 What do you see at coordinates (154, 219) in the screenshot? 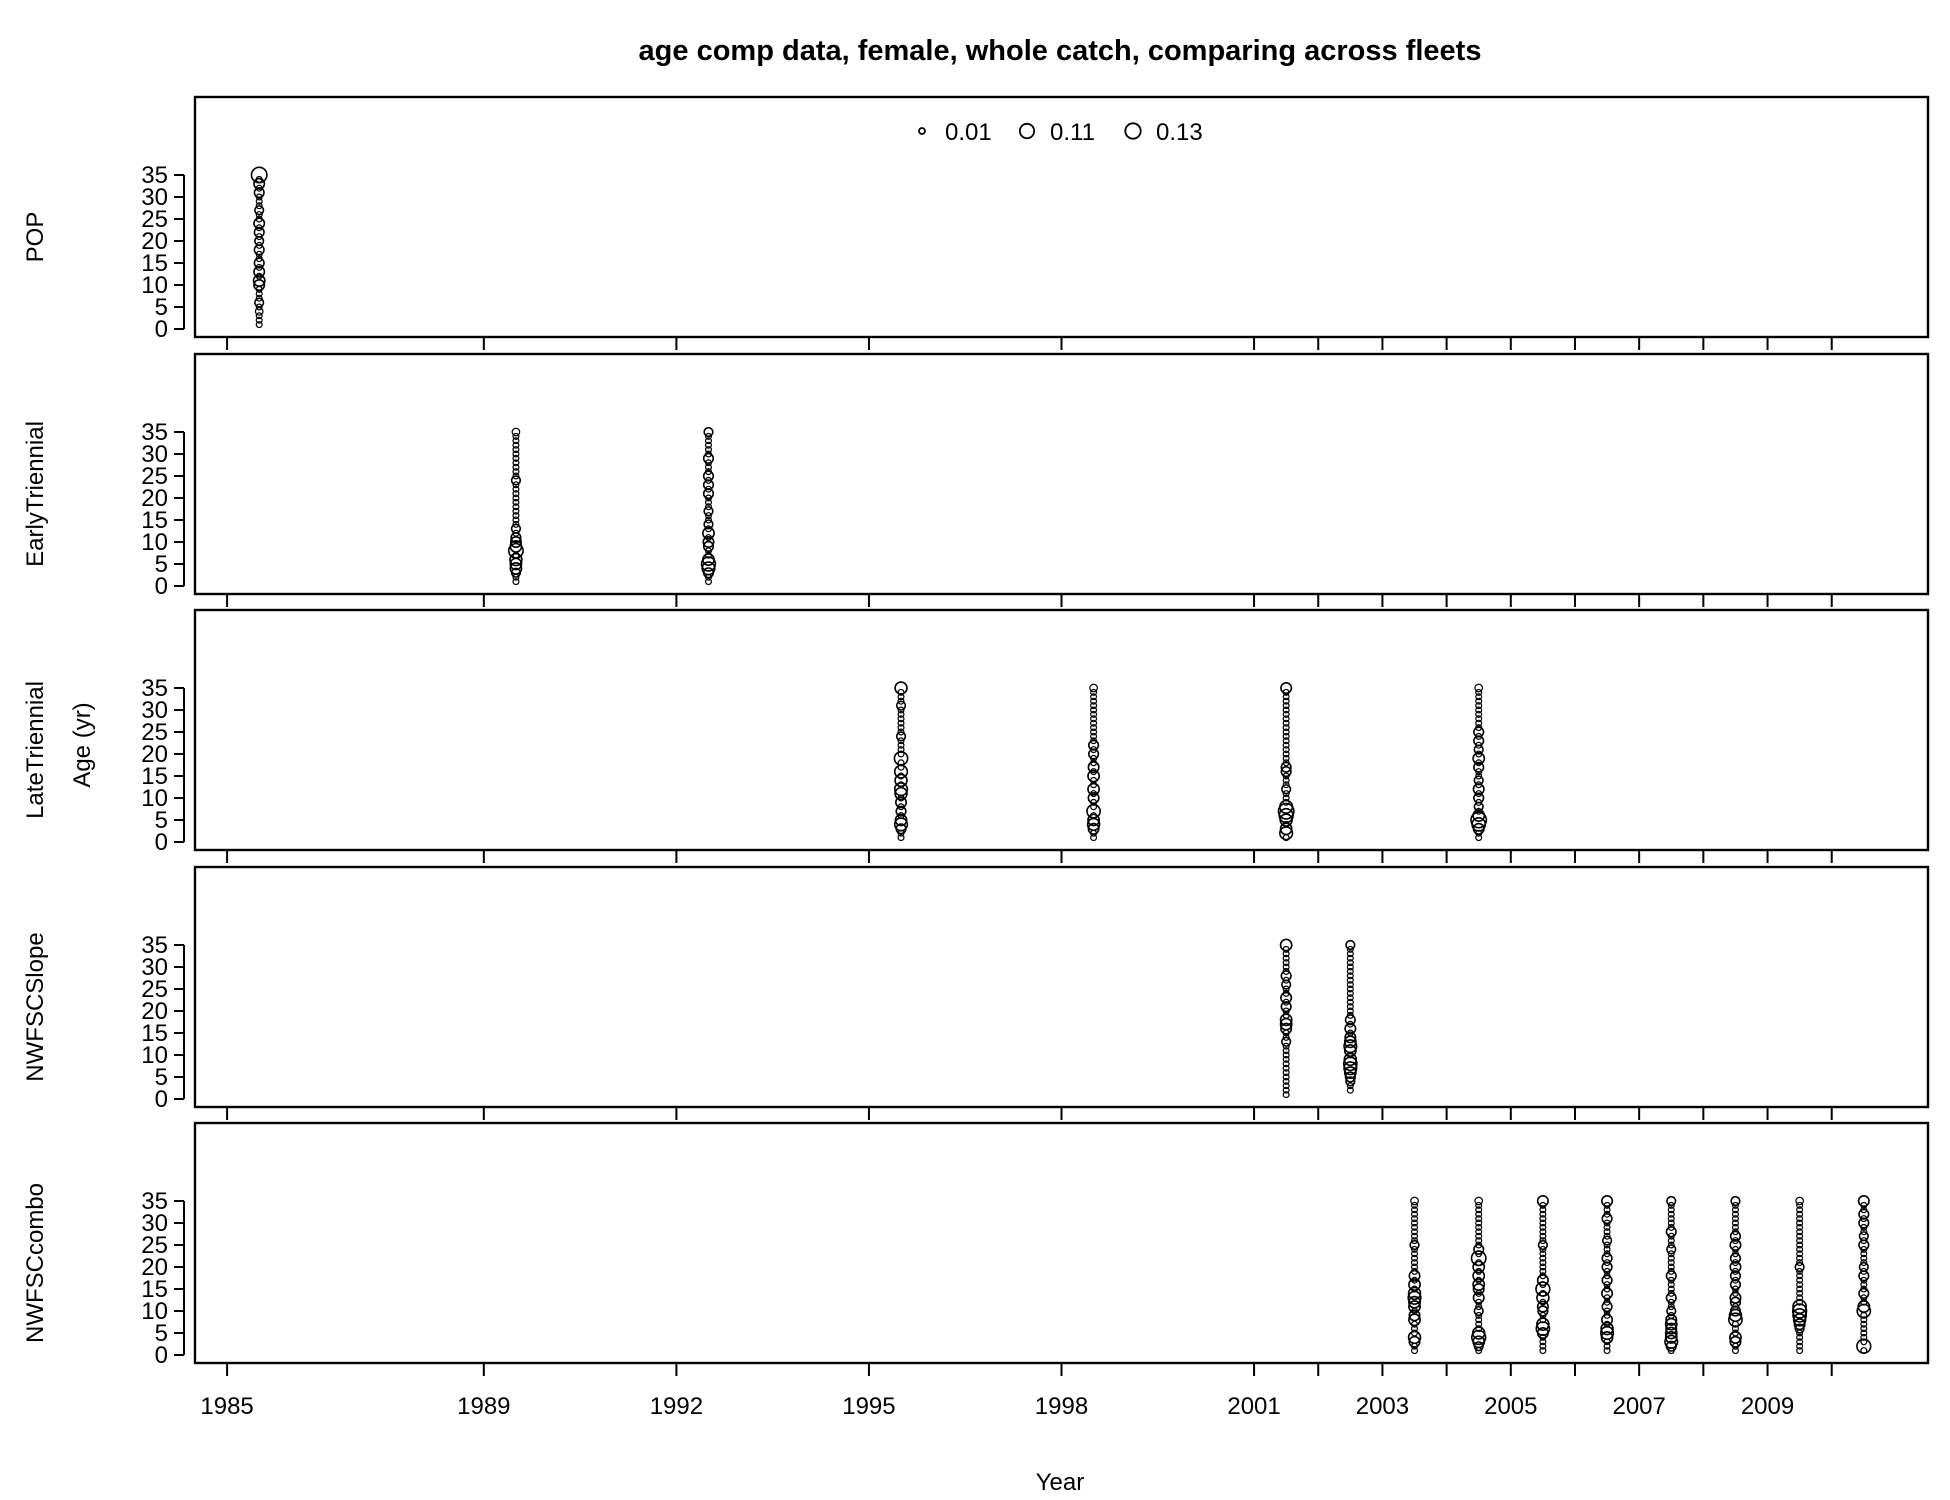
I see `y-tick-label: 25` at bounding box center [154, 219].